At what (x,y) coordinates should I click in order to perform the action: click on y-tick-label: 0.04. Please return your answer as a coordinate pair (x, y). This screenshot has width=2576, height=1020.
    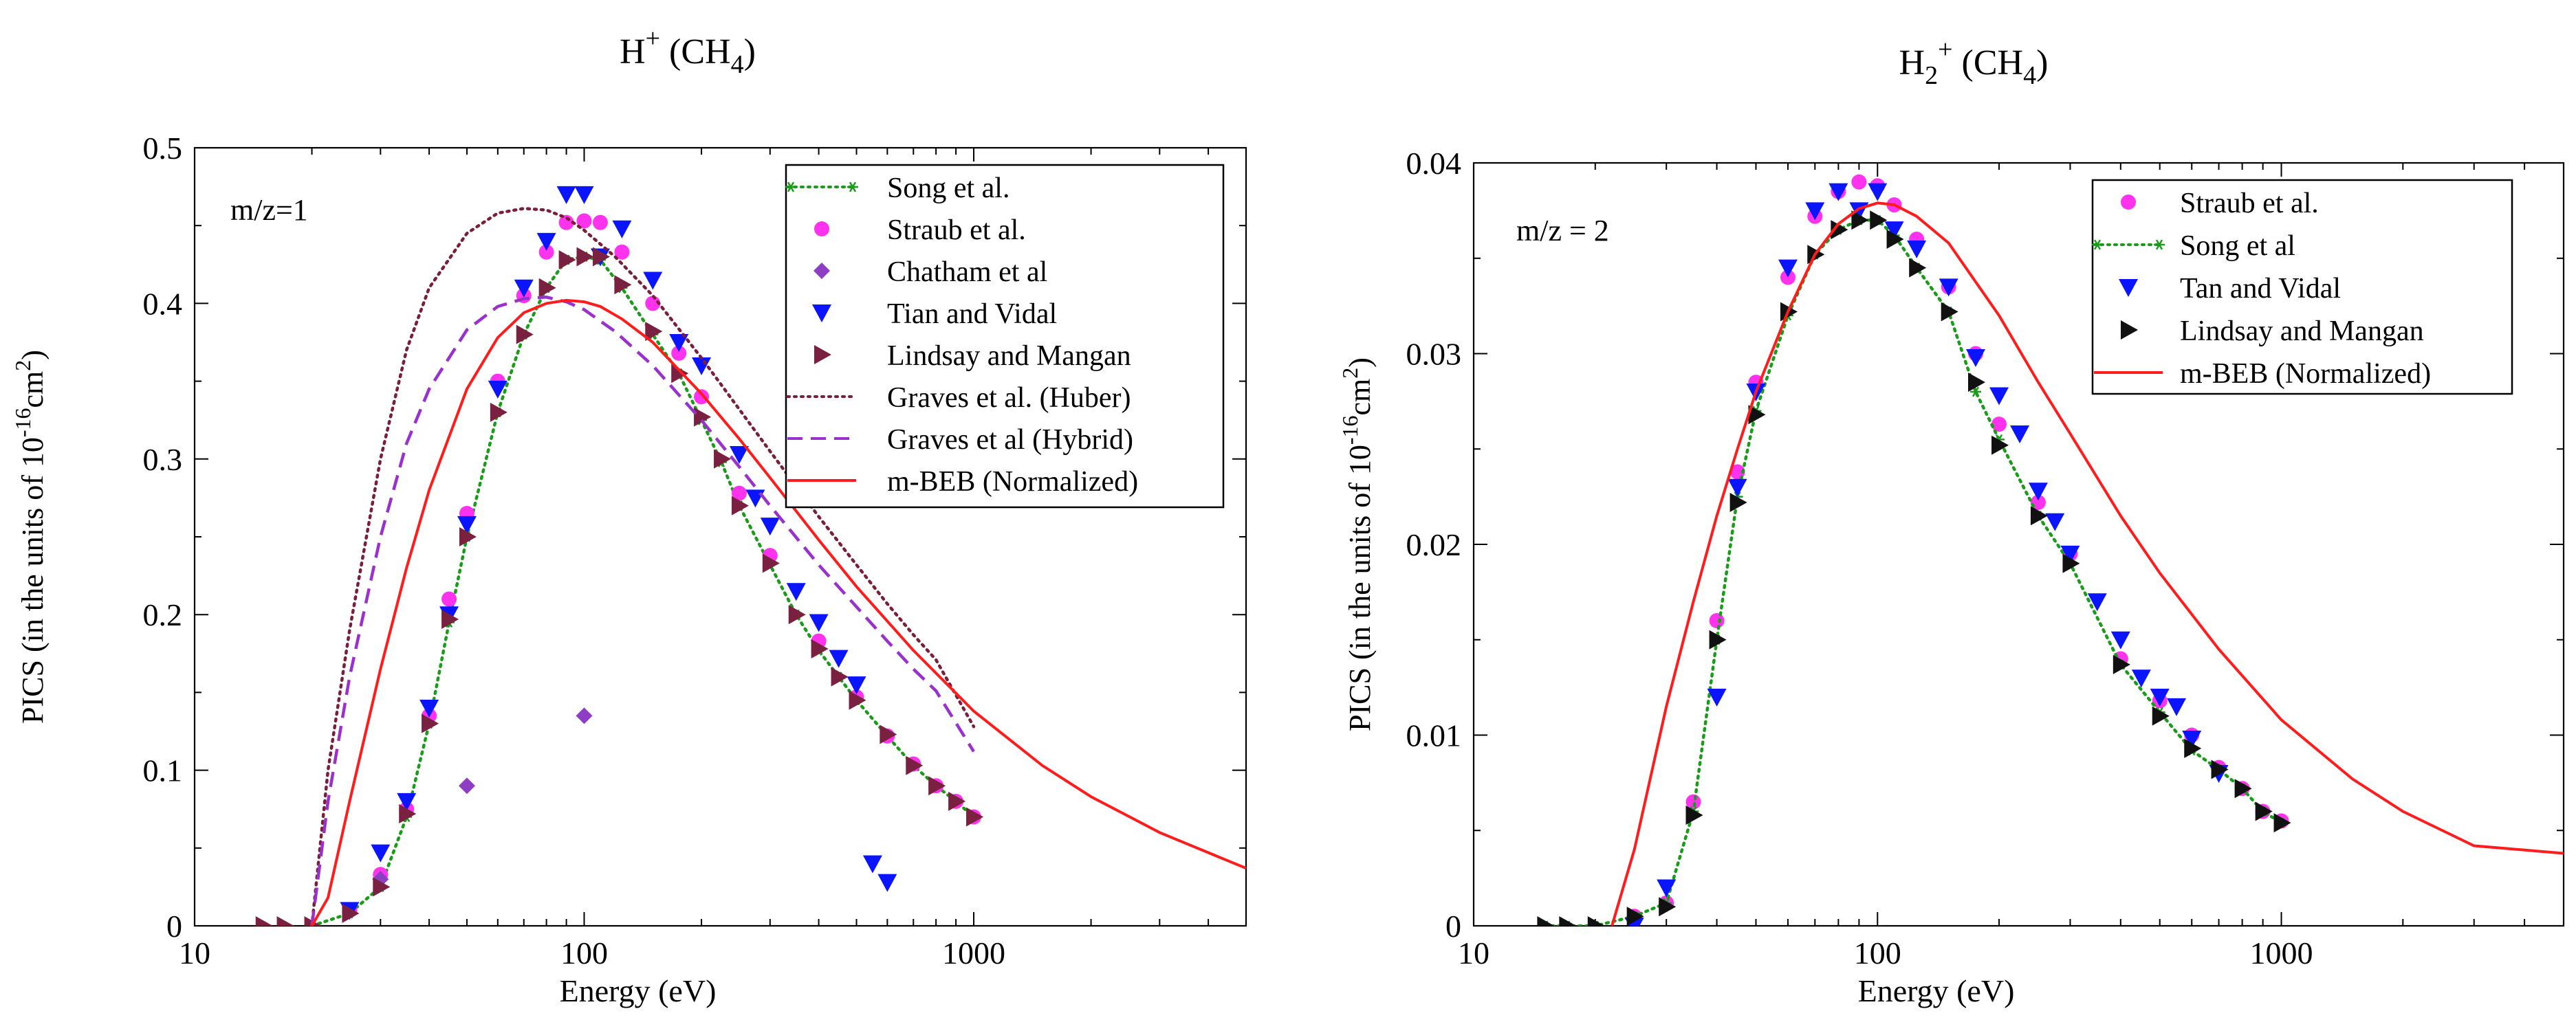
    Looking at the image, I should click on (1434, 163).